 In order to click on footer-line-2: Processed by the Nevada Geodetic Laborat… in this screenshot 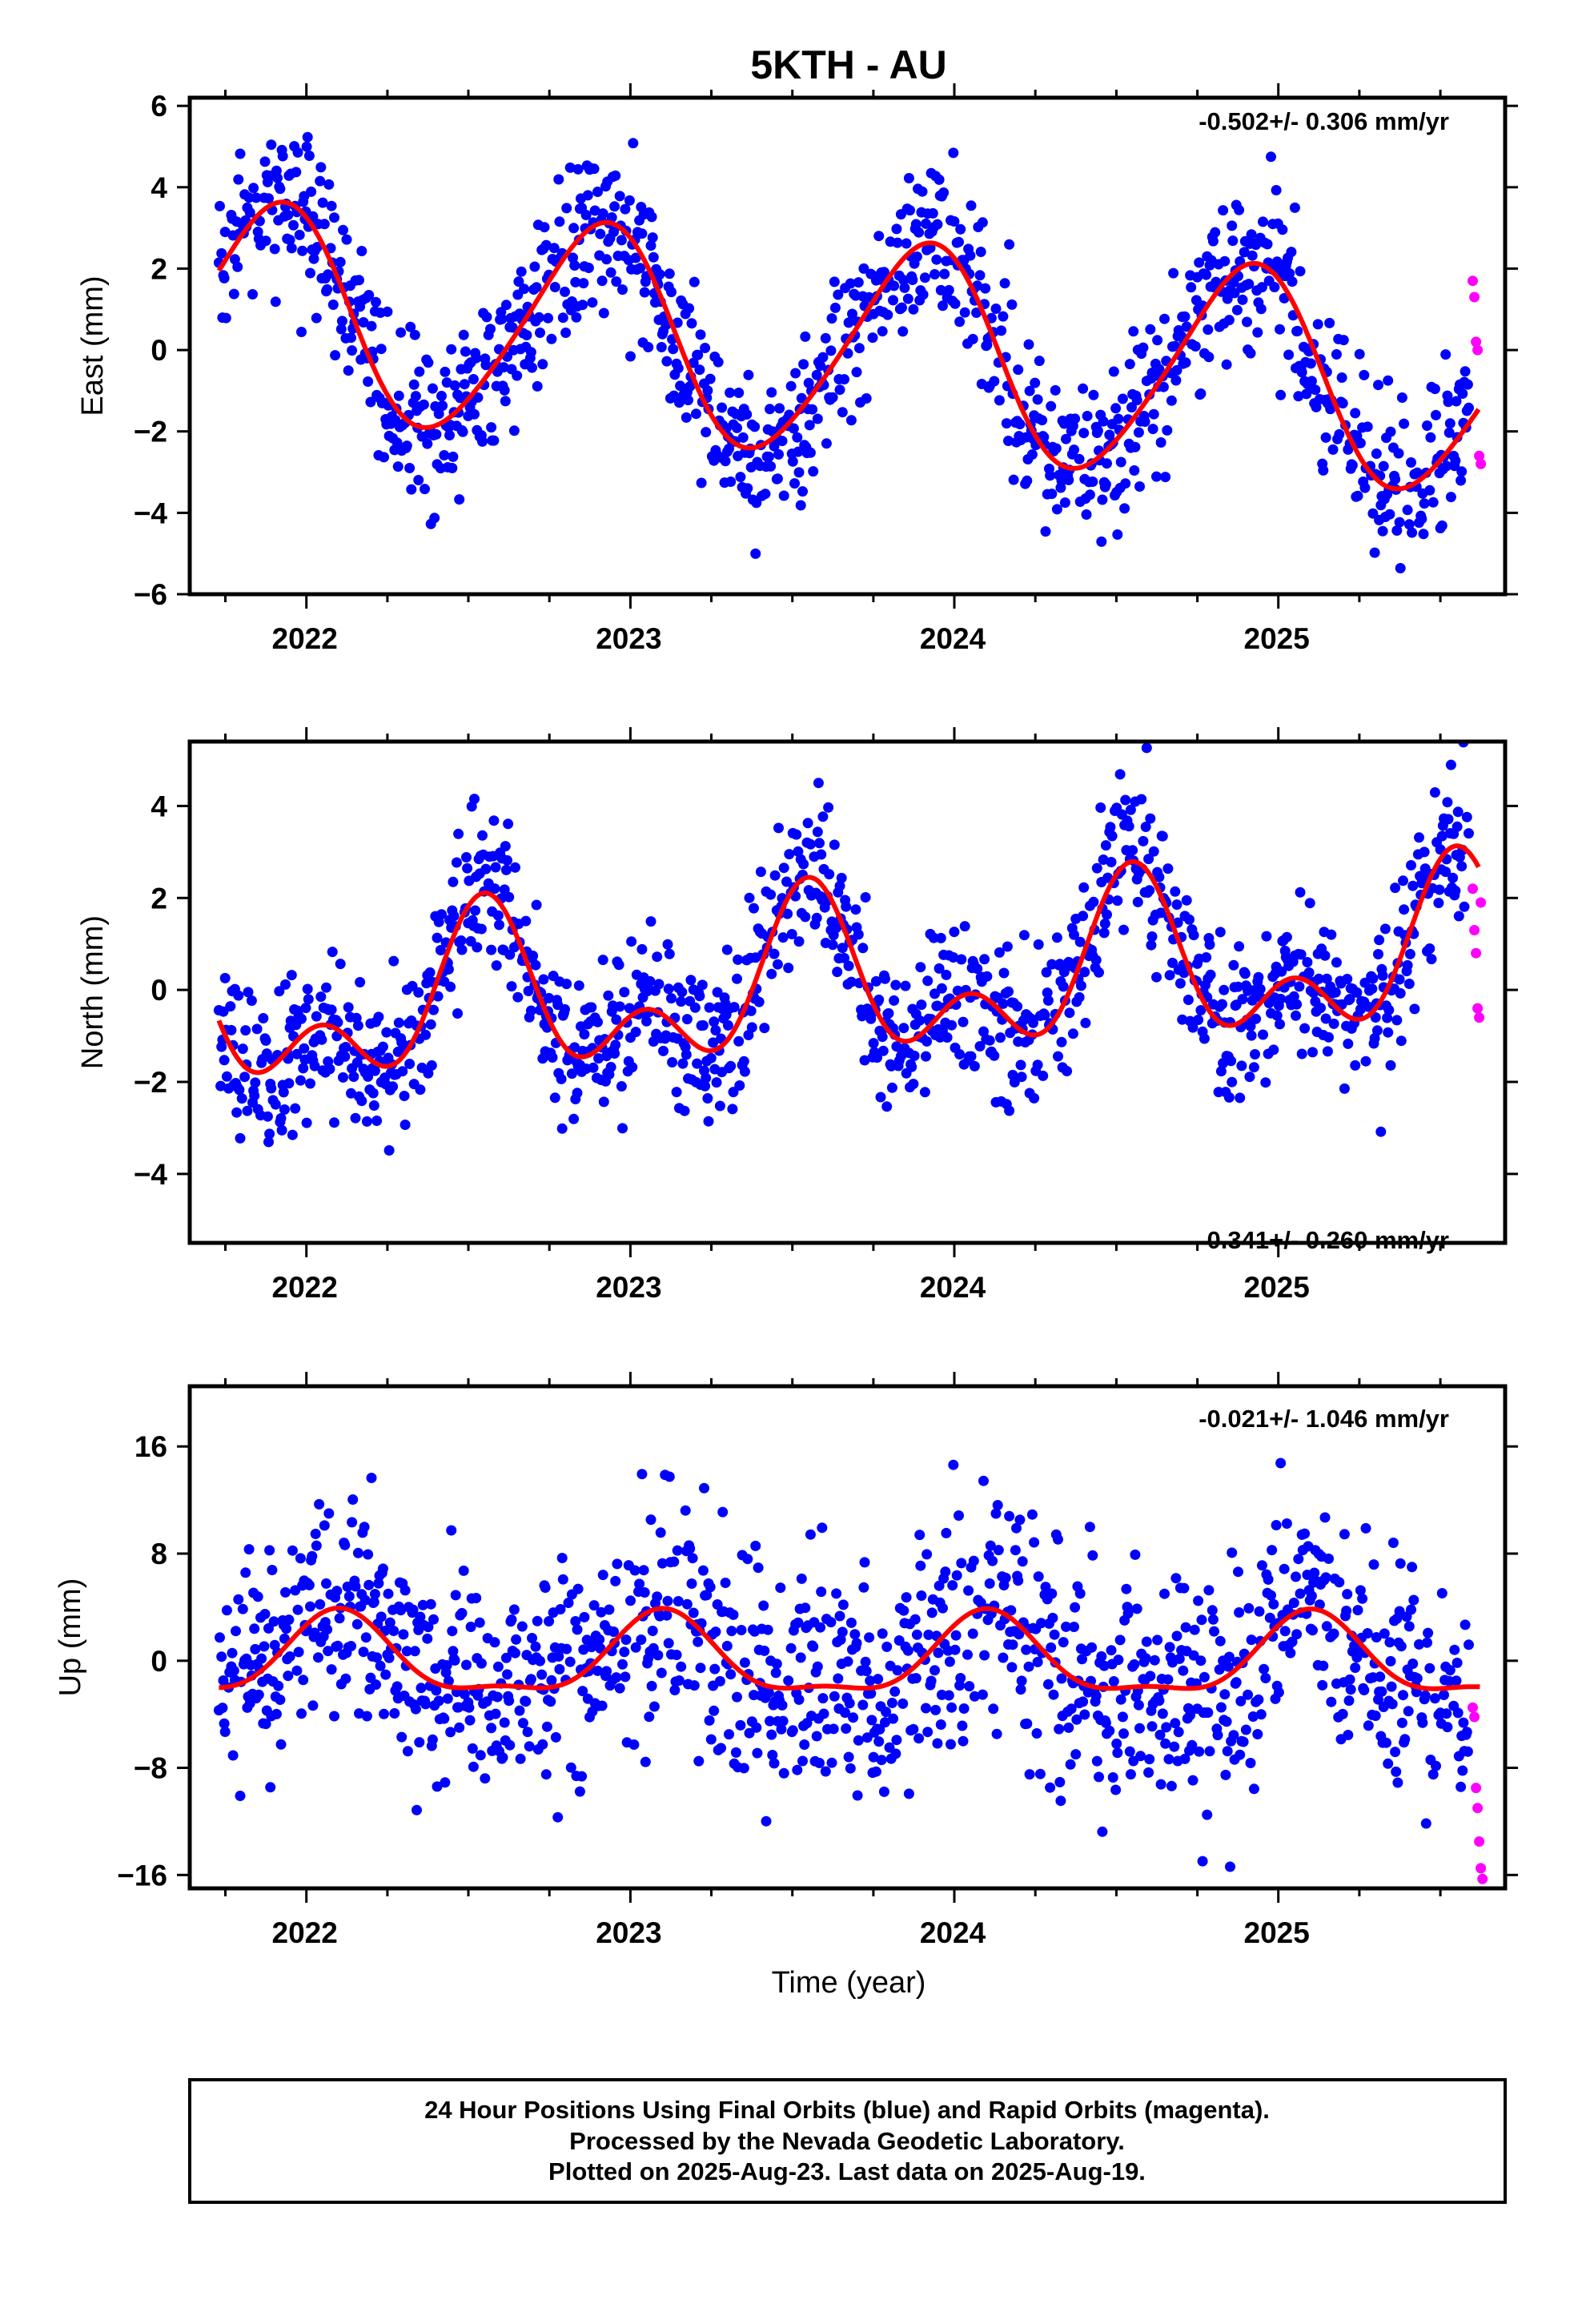, I will do `click(847, 2141)`.